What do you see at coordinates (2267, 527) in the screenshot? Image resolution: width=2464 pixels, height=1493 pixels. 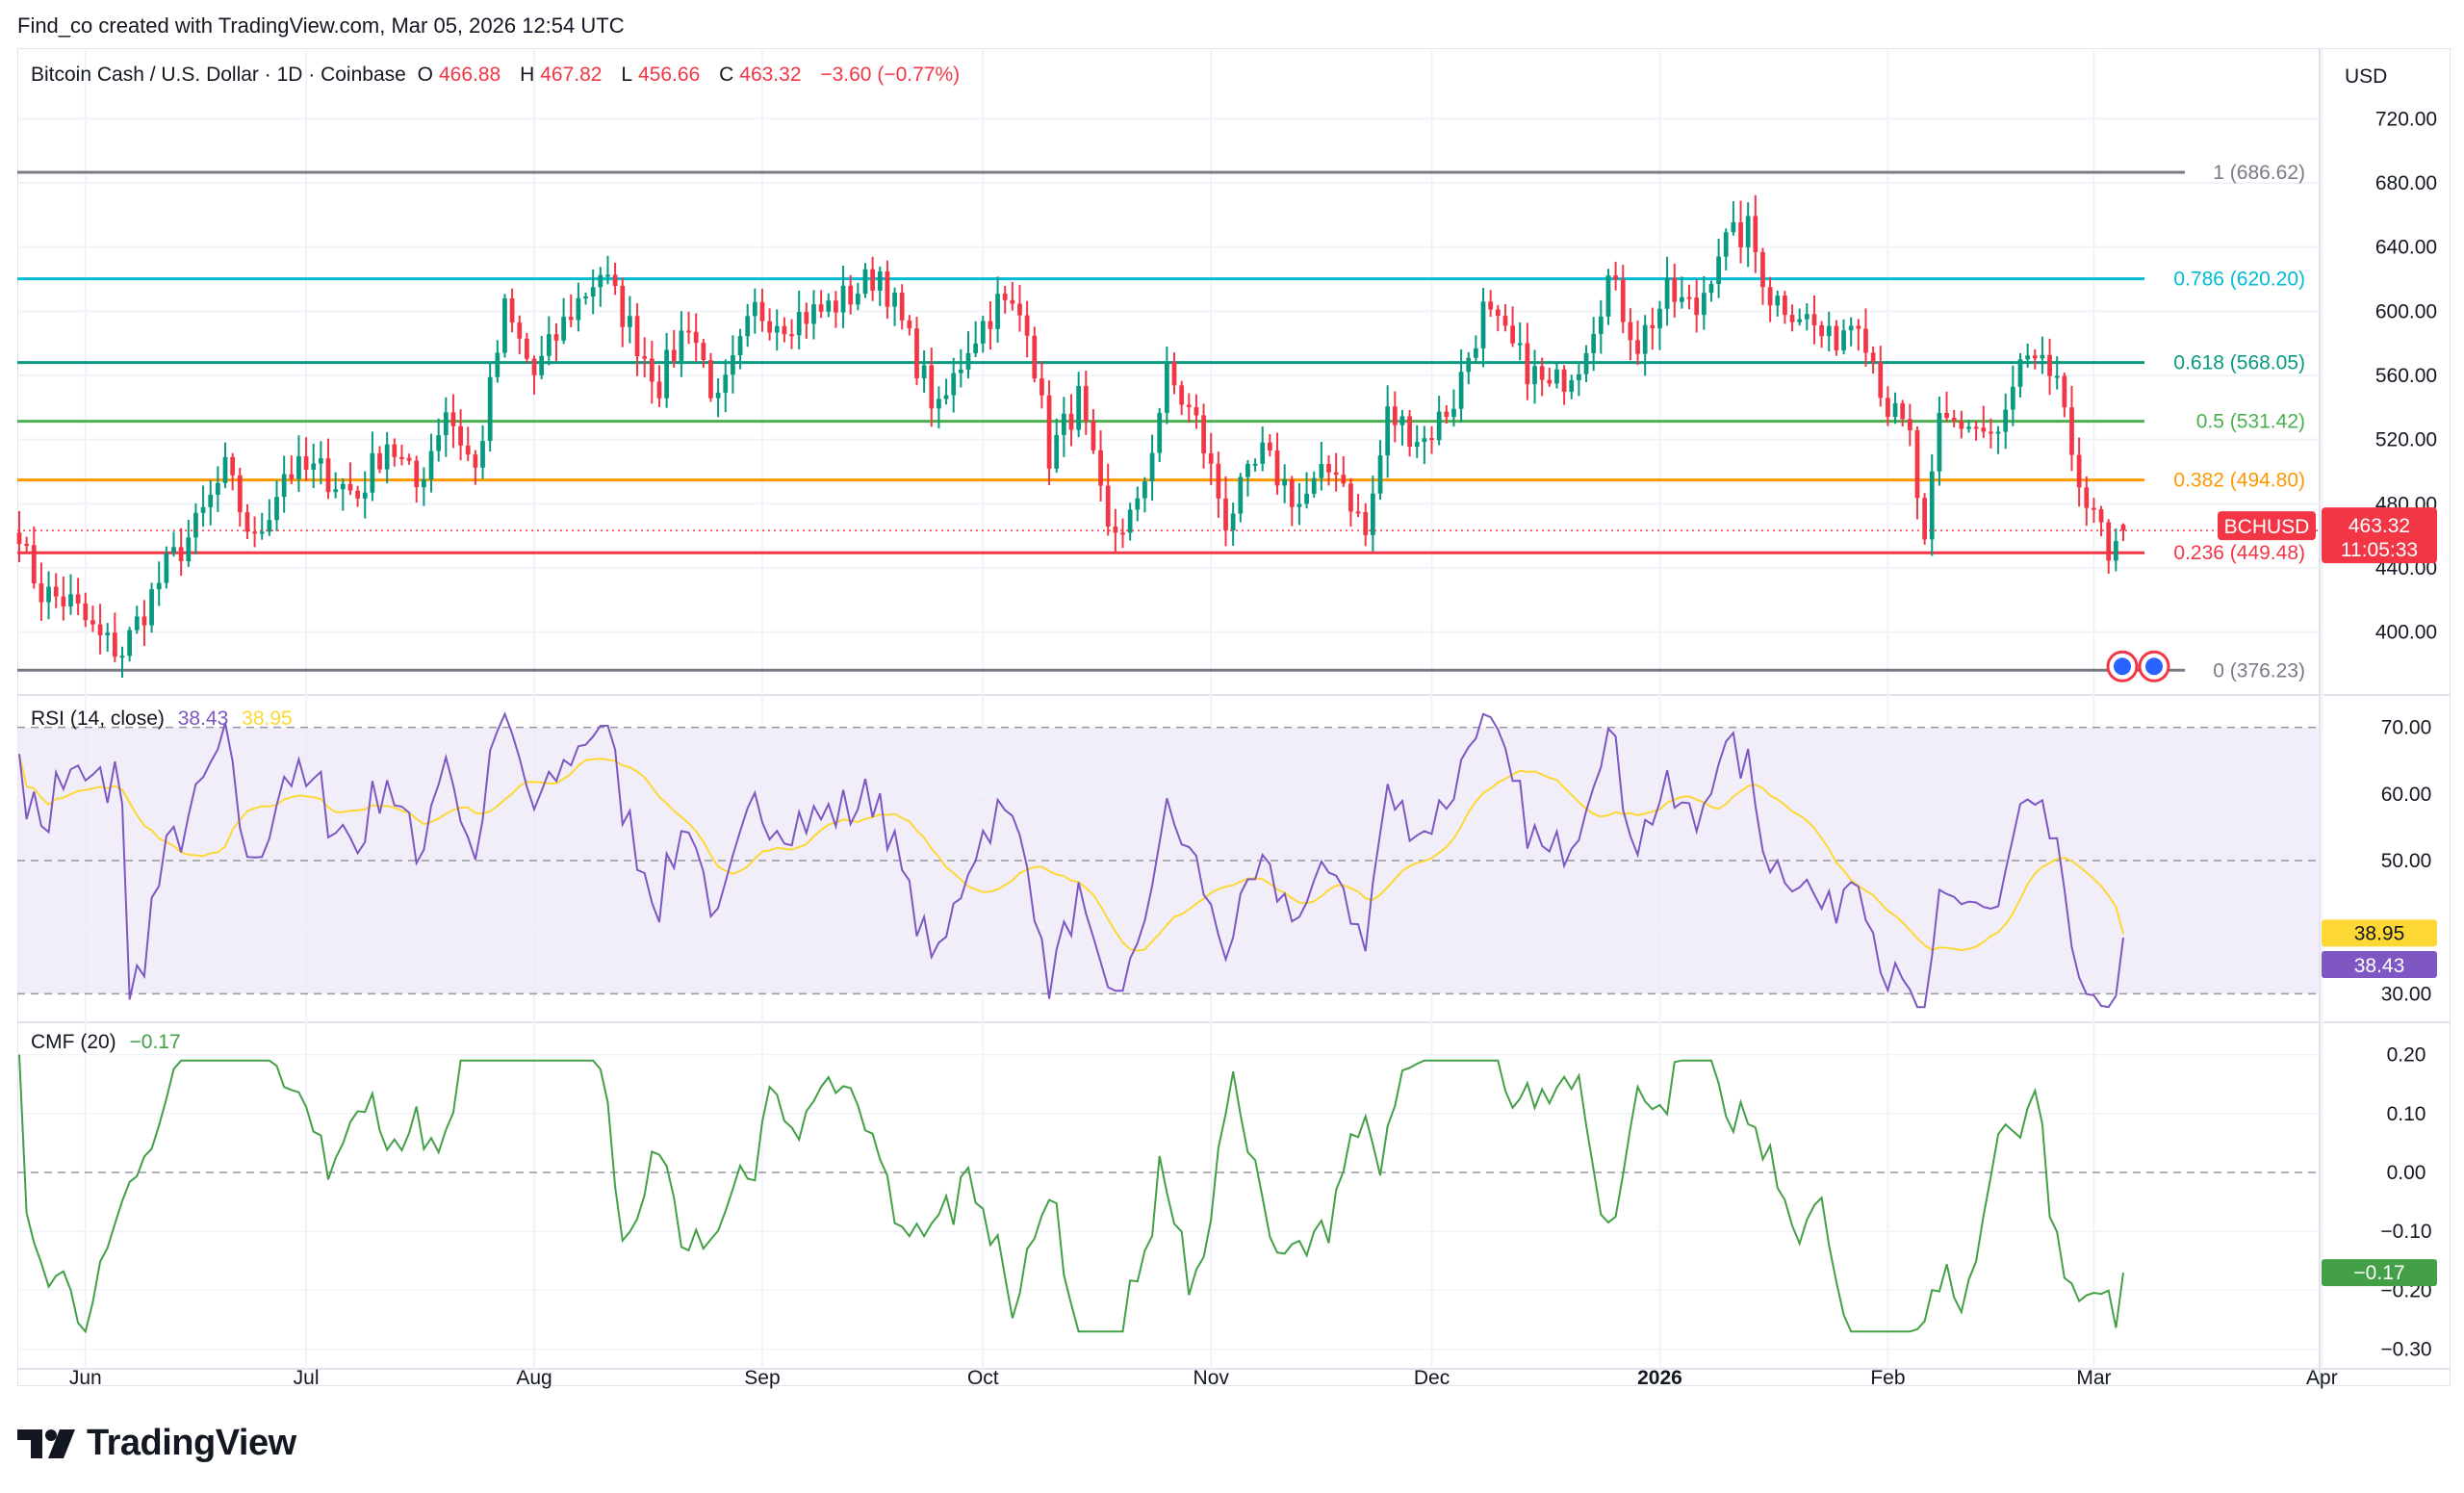 I see `symbol-tag: BCHUSD` at bounding box center [2267, 527].